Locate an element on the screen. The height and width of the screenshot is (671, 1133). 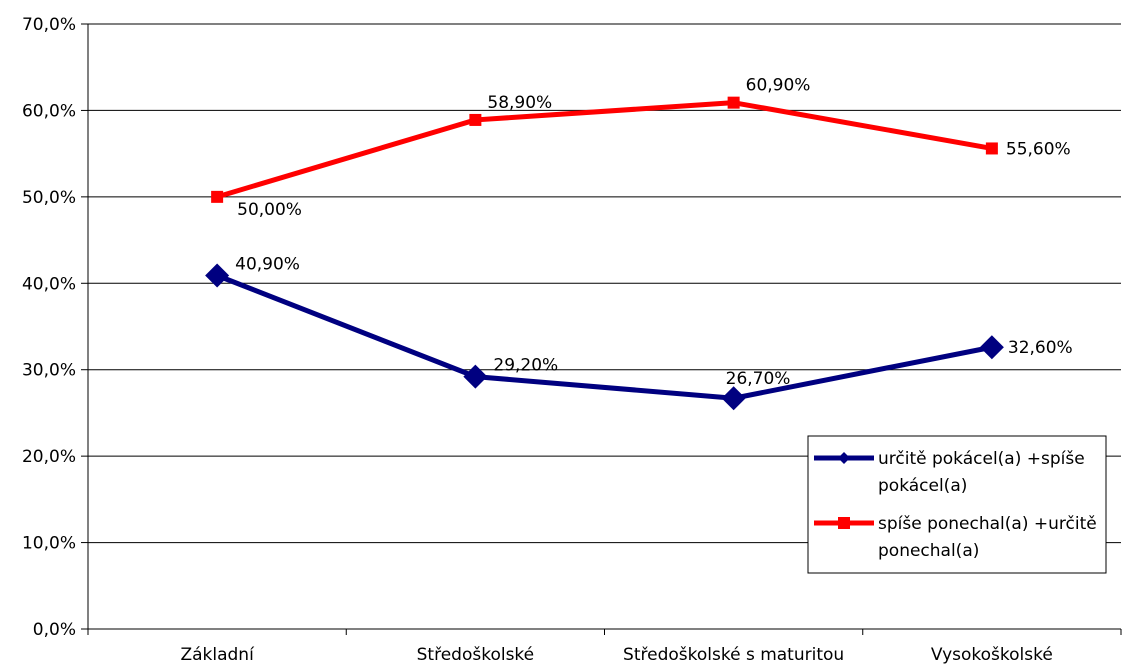
y-tick-label: 70,0% is located at coordinates (49, 25).